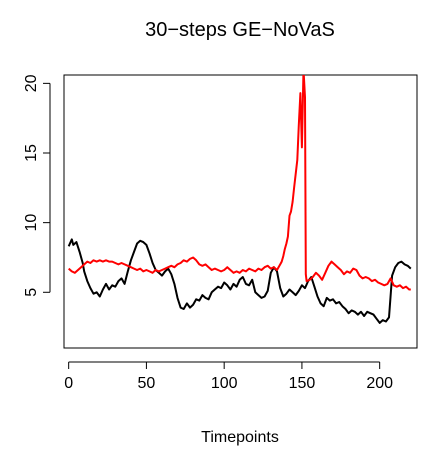 This screenshot has height=451, width=435. I want to click on y-tick-label: 10, so click(31, 223).